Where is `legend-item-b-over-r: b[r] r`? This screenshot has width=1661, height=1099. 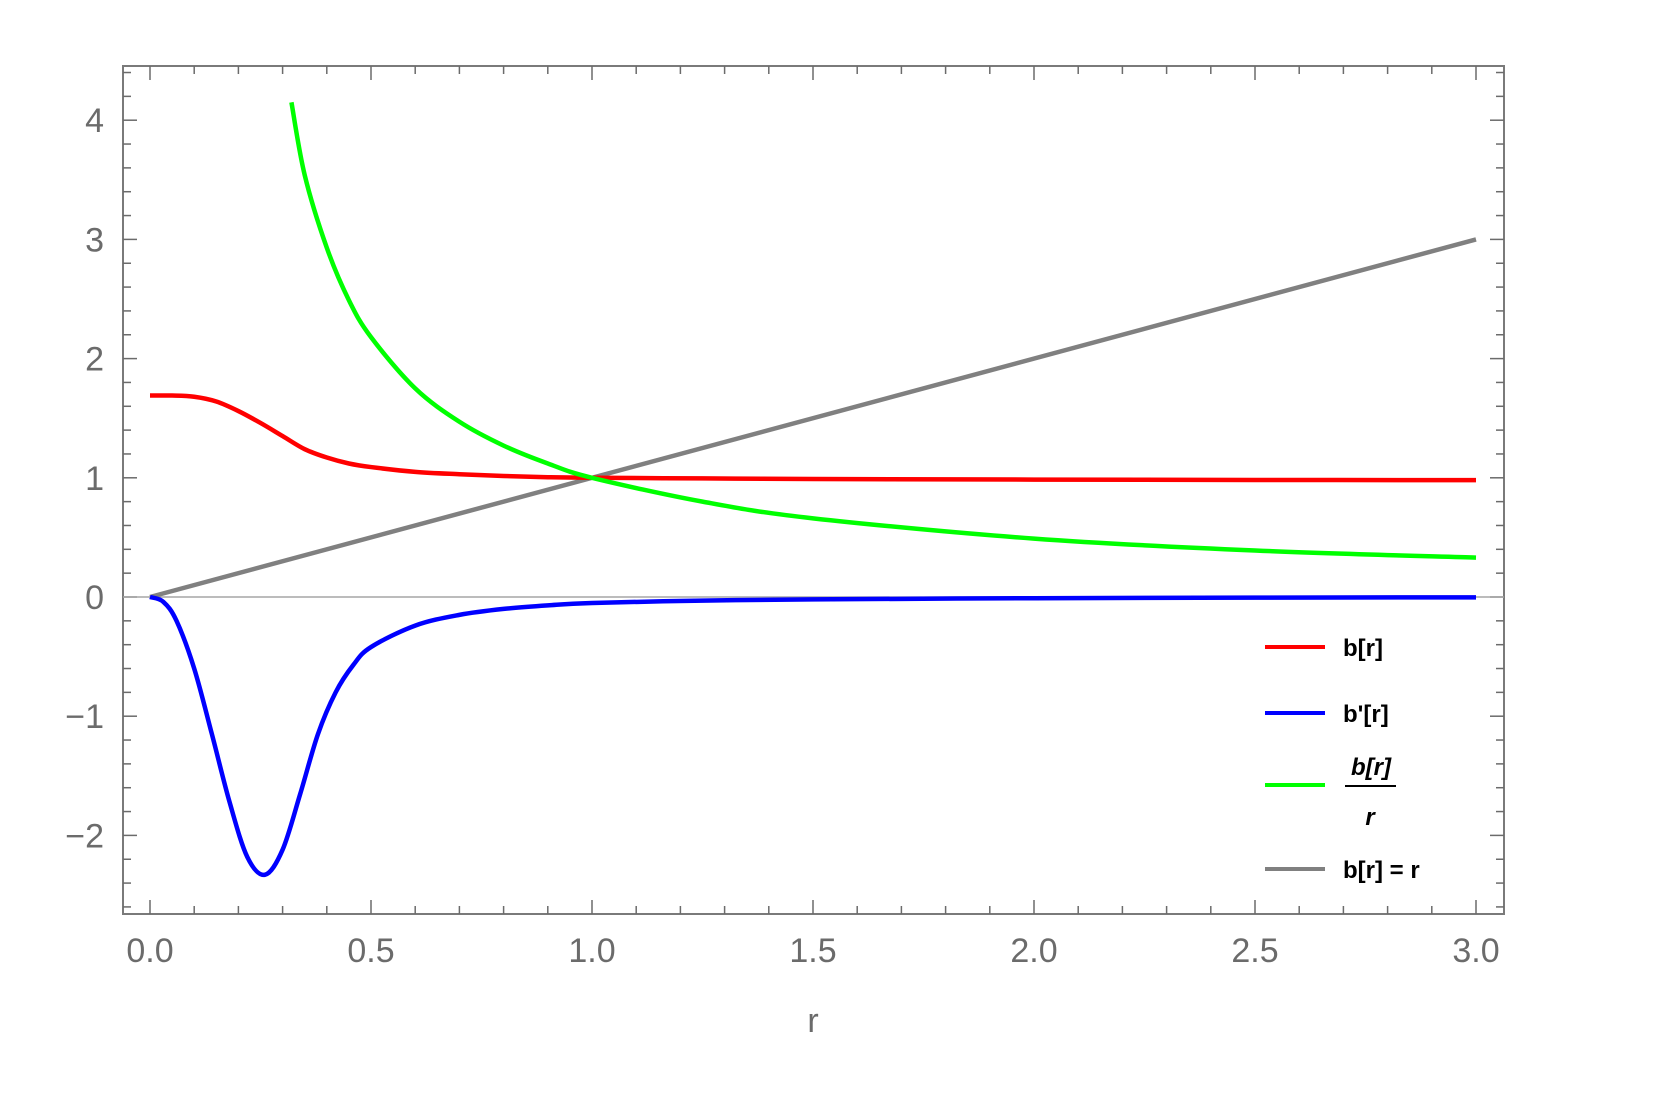
legend-item-b-over-r: b[r] r is located at coordinates (1330, 792).